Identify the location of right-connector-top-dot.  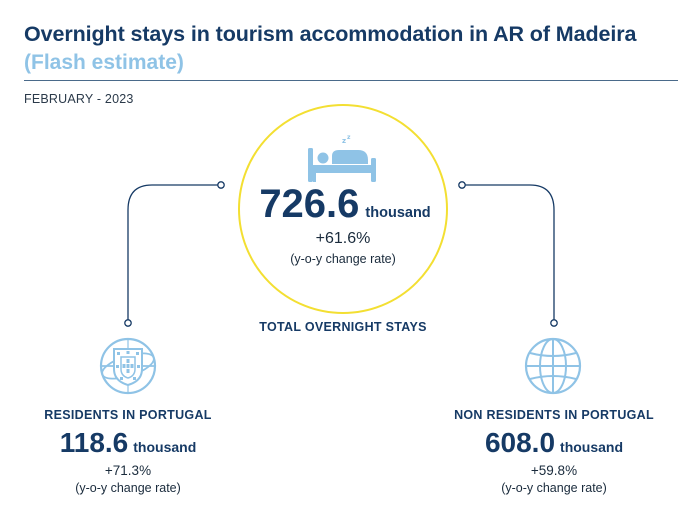
(462, 185).